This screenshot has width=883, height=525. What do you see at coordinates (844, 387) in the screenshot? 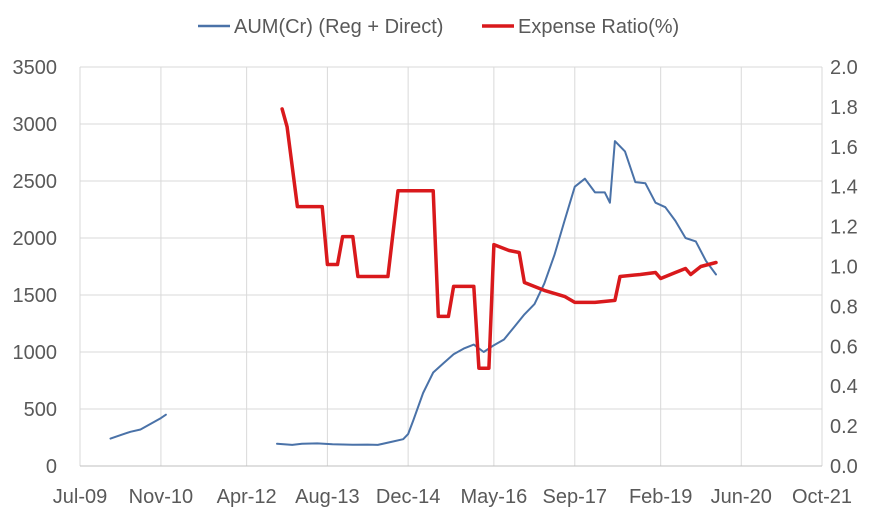
I see `right-tick-label: 0.4` at bounding box center [844, 387].